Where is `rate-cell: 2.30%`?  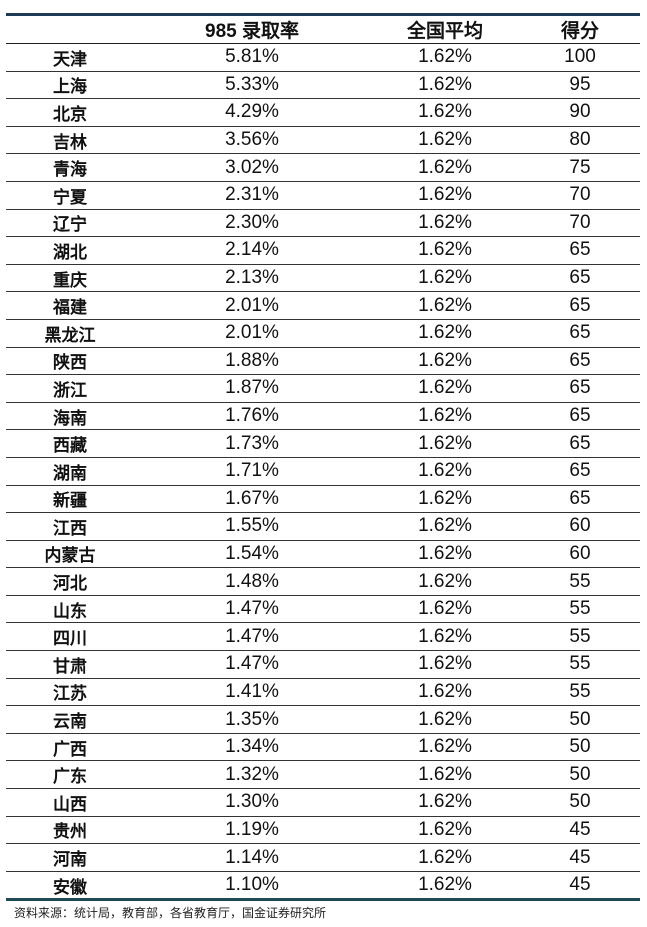 rate-cell: 2.30% is located at coordinates (252, 223).